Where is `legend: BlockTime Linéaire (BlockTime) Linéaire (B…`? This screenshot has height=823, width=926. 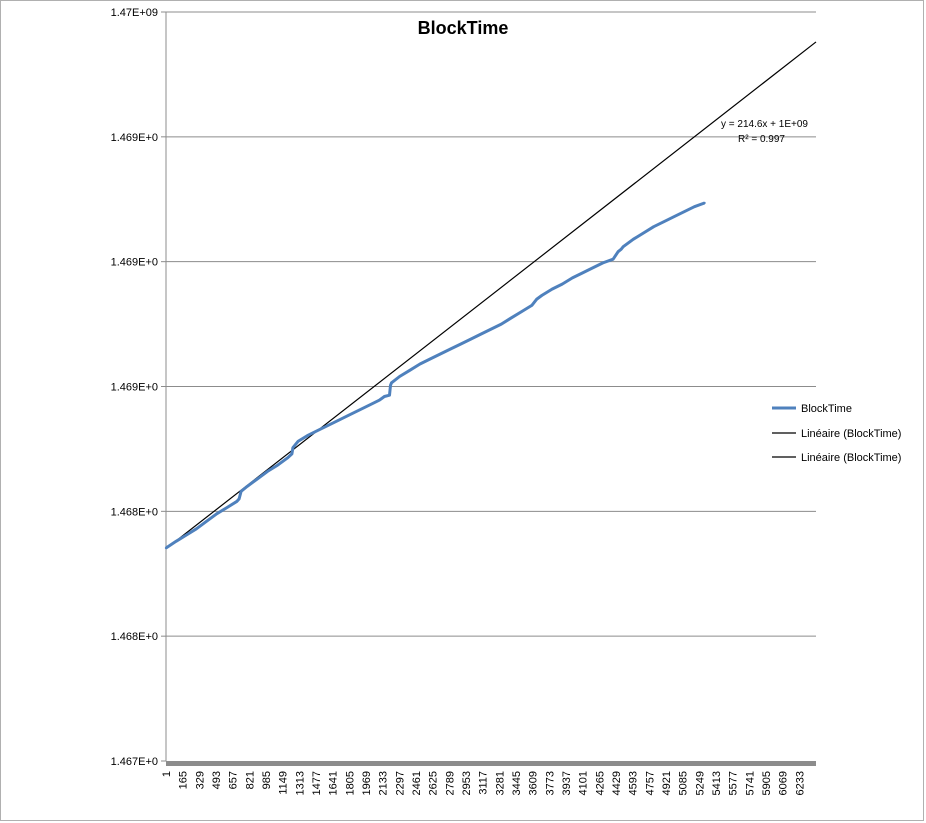
legend: BlockTime Linéaire (BlockTime) Linéaire (B… is located at coordinates (836, 433).